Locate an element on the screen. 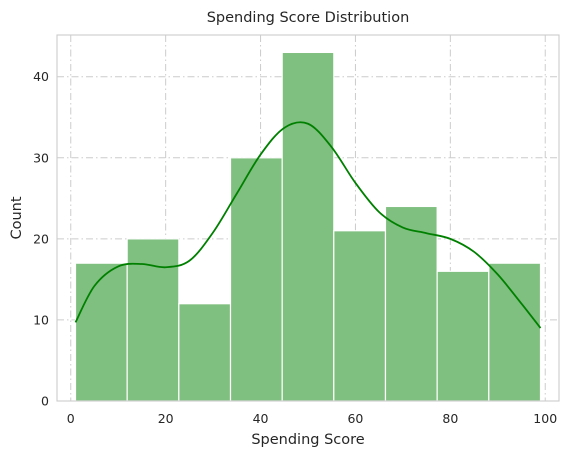 The height and width of the screenshot is (459, 576). x-tick-label: 60 is located at coordinates (355, 418).